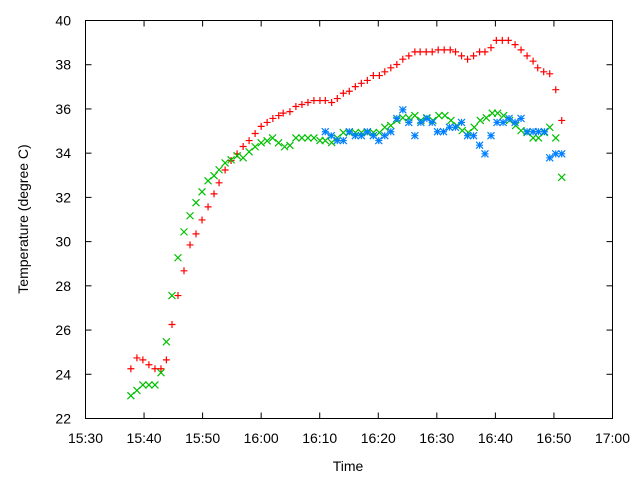  I want to click on x-tick-label: 16:50, so click(553, 438).